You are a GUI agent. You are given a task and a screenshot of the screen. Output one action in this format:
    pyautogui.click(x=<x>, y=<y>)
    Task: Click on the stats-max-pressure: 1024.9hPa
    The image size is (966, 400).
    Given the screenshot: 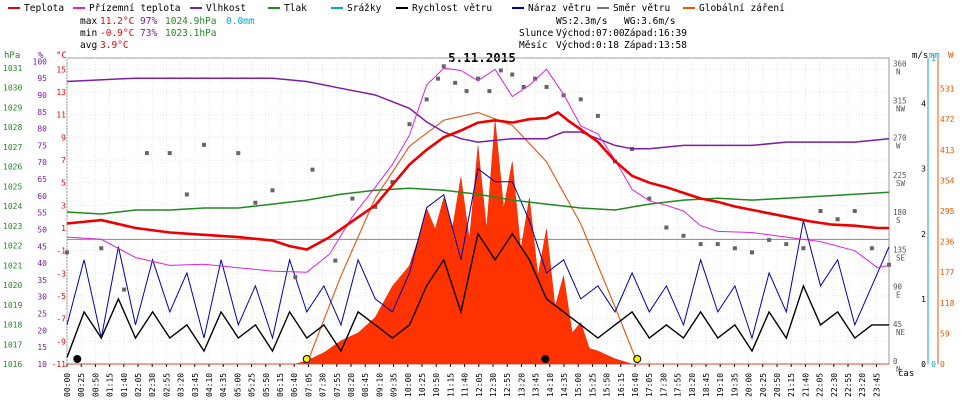 What is the action you would take?
    pyautogui.click(x=190, y=21)
    